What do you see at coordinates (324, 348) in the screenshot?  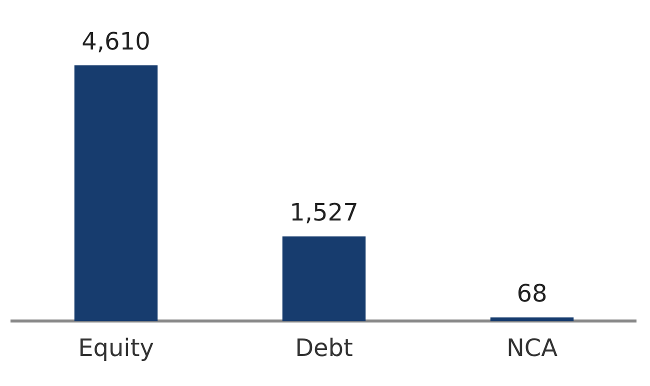 I see `x-tick-label: Debt` at bounding box center [324, 348].